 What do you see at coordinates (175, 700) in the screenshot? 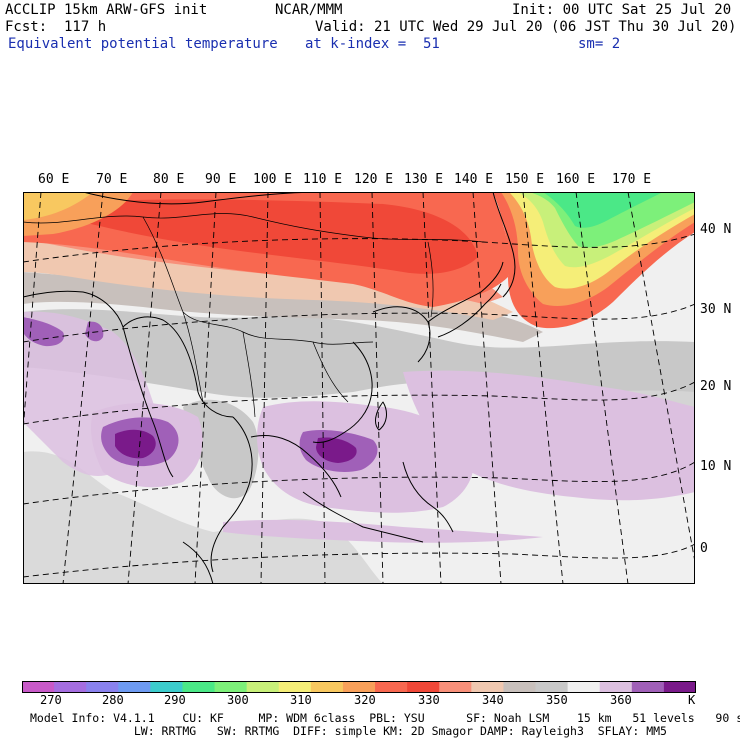
I see `colorbar-tick-label: 290` at bounding box center [175, 700].